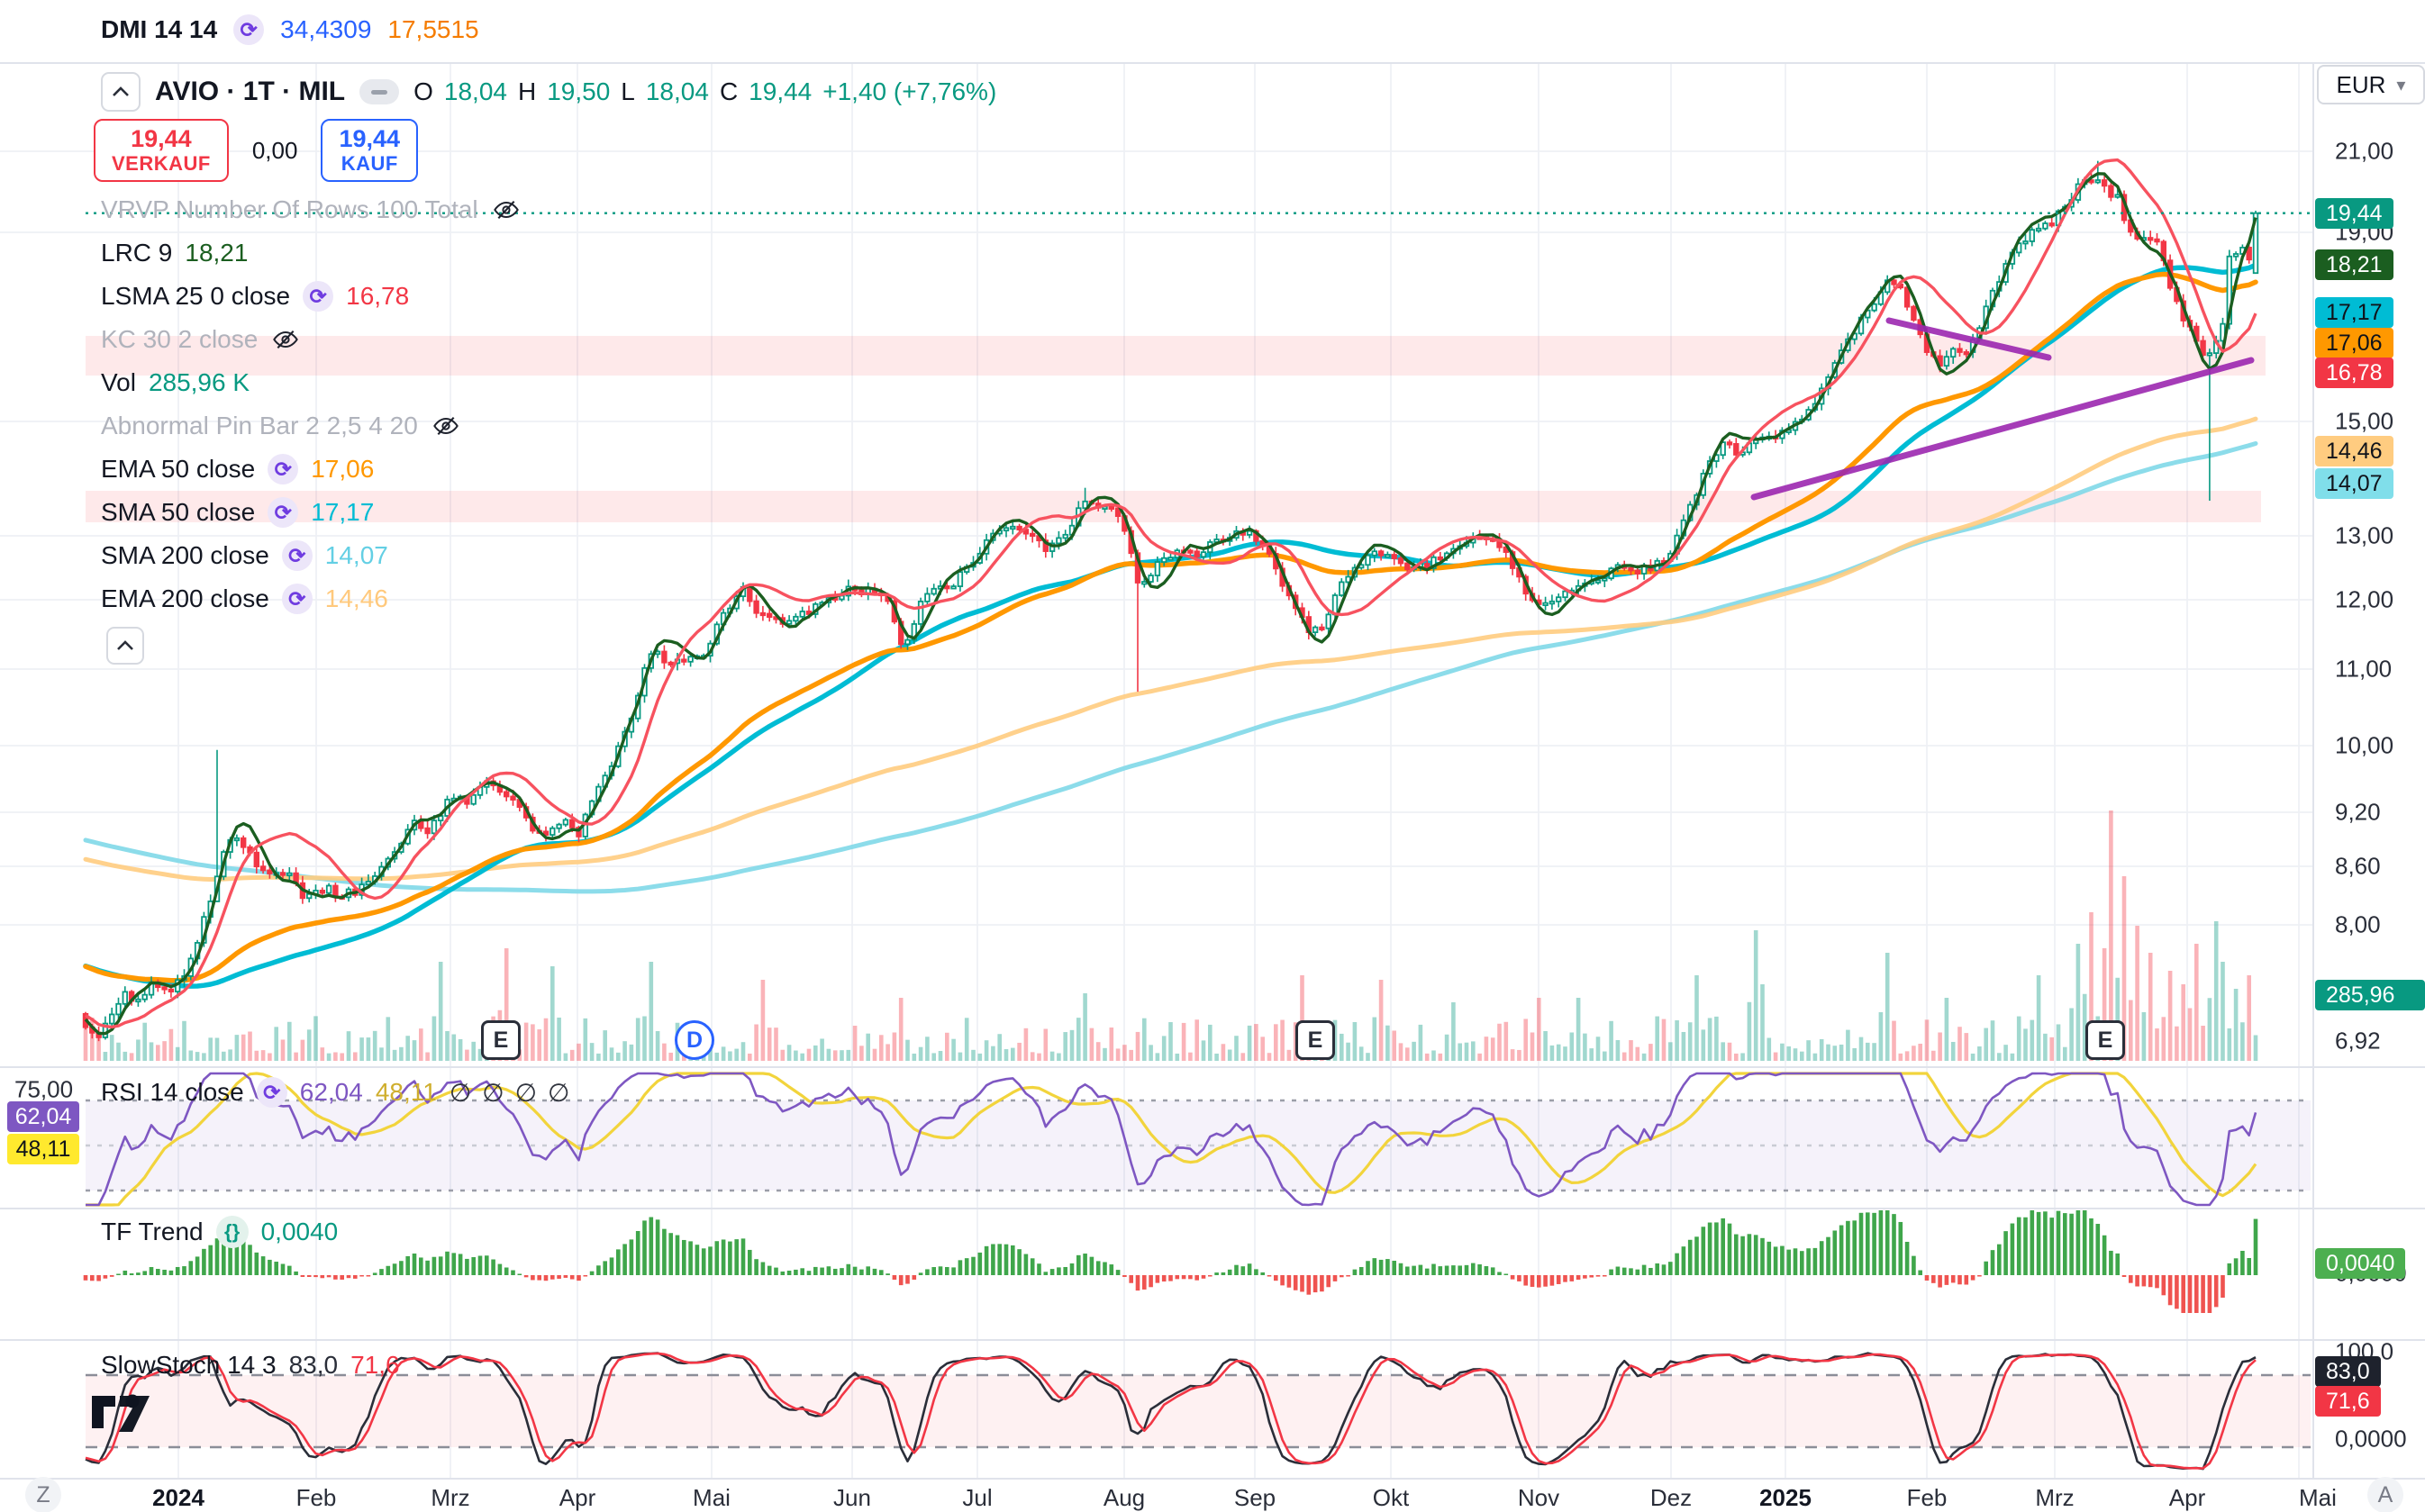  Describe the element at coordinates (370, 138) in the screenshot. I see `buy-price: 19,44` at that location.